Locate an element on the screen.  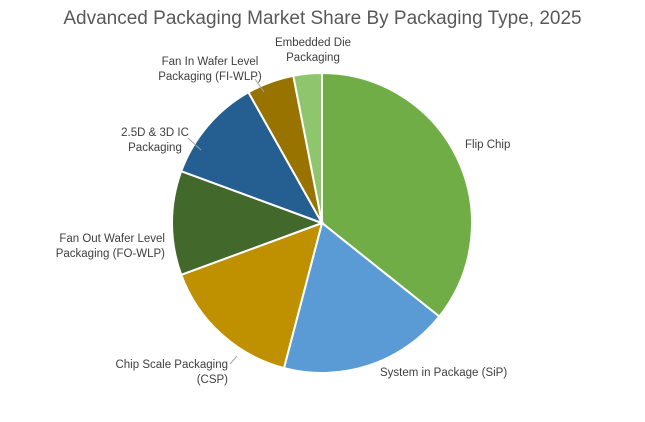
slice-label-line: 2.5D & 3D IC is located at coordinates (155, 133).